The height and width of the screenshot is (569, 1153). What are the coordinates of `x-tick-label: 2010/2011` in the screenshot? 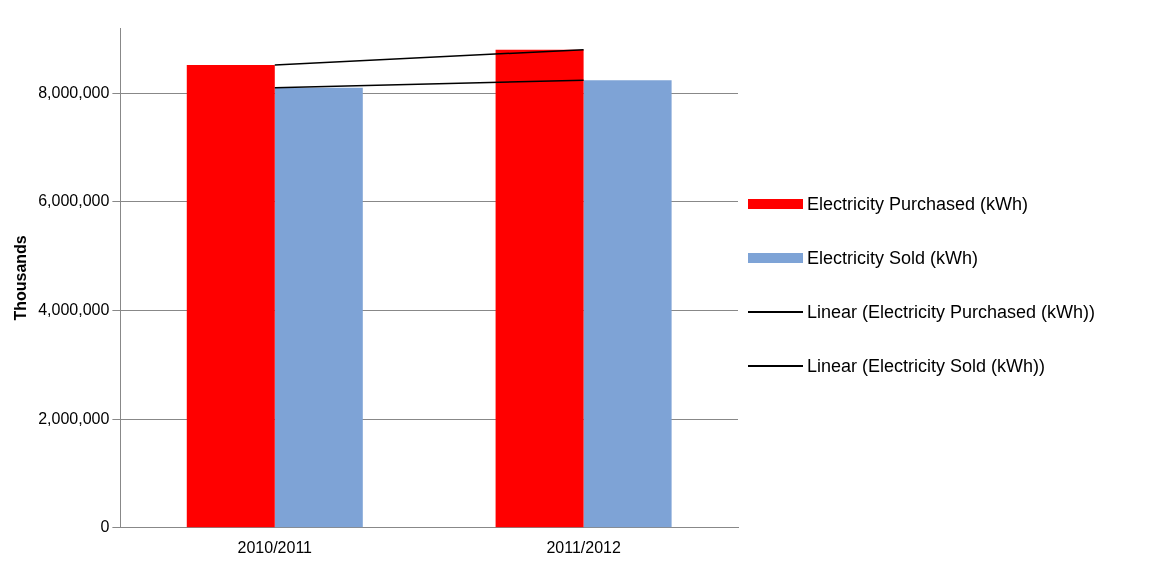 It's located at (275, 547).